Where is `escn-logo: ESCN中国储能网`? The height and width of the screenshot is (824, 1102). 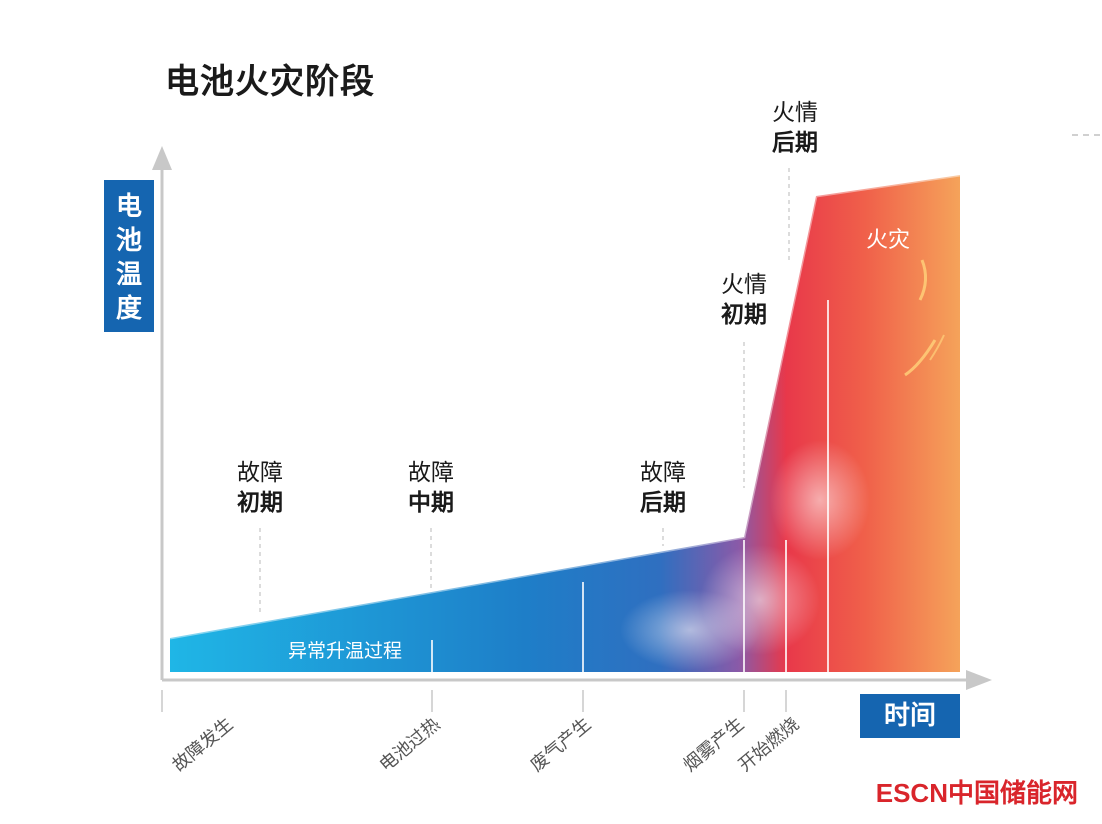
escn-logo: ESCN中国储能网 is located at coordinates (977, 791).